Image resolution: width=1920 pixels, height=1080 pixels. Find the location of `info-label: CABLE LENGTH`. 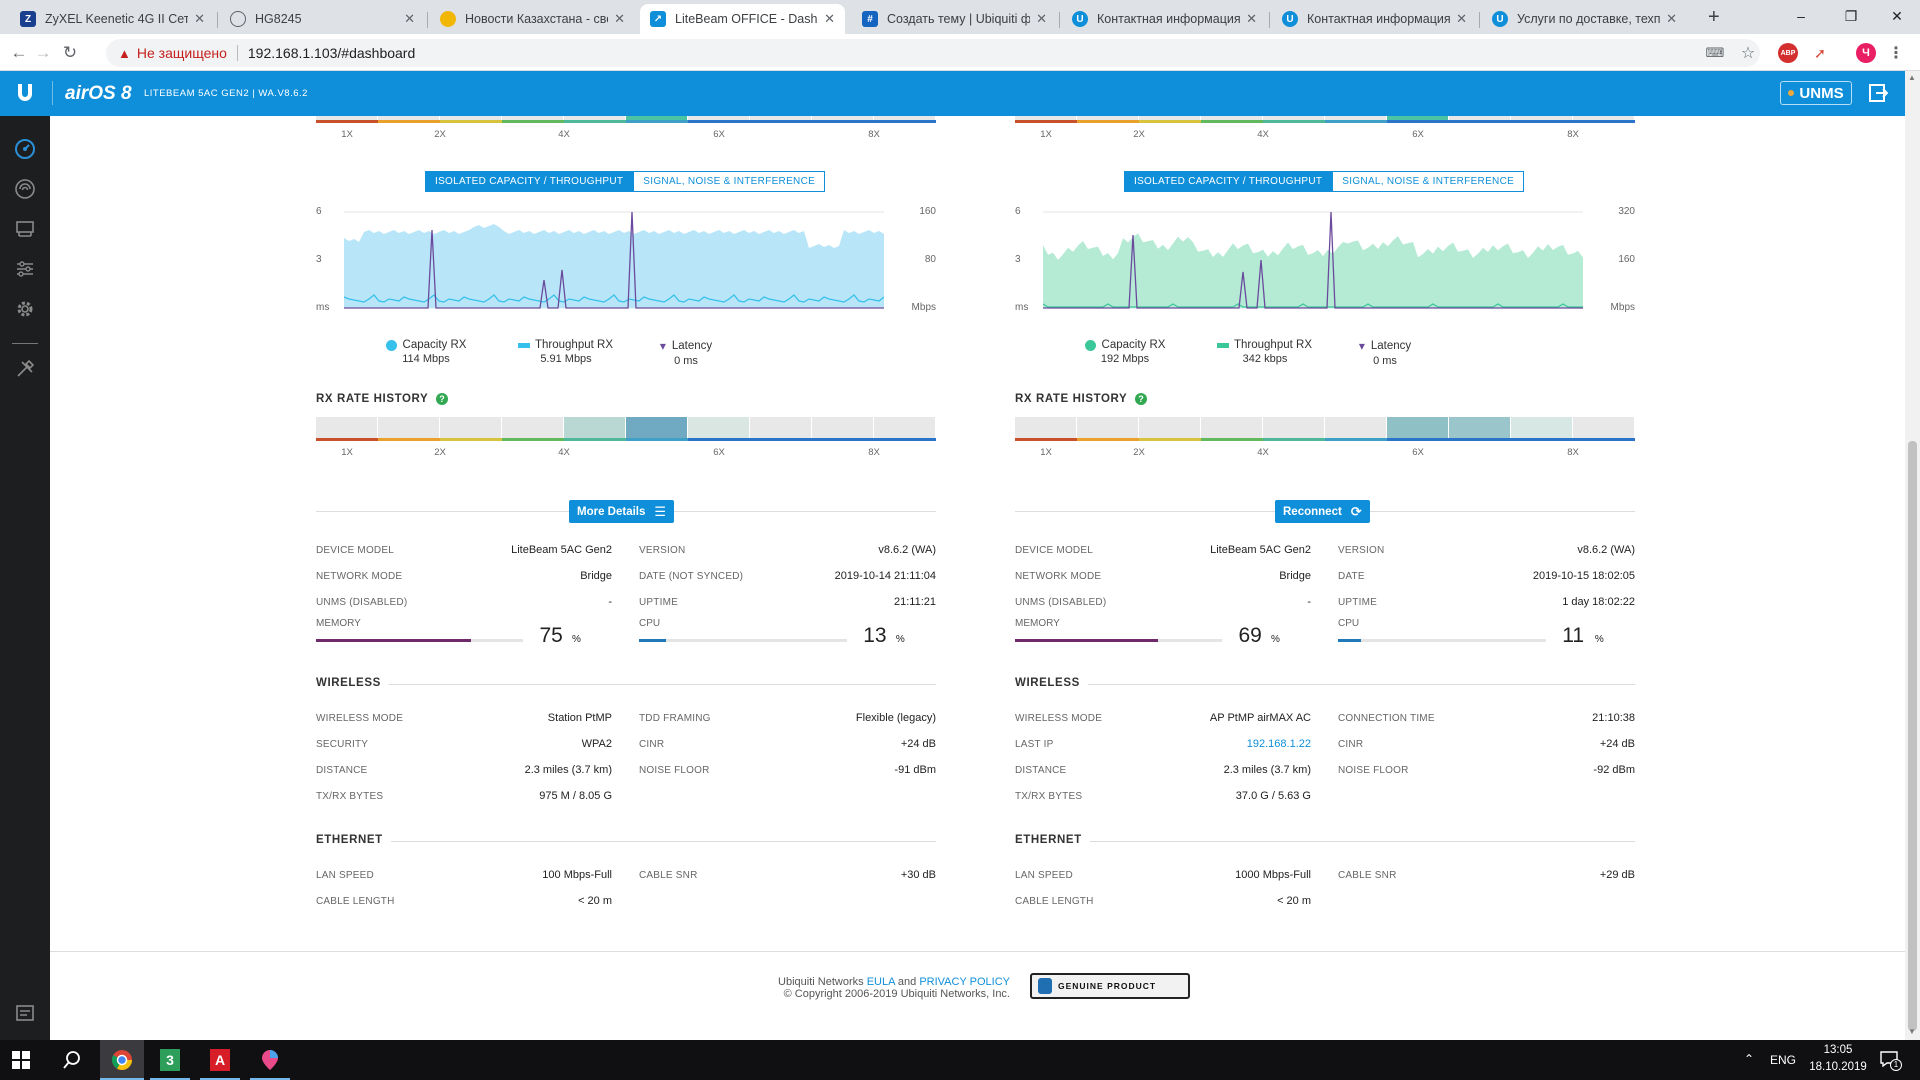

info-label: CABLE LENGTH is located at coordinates (1054, 901).